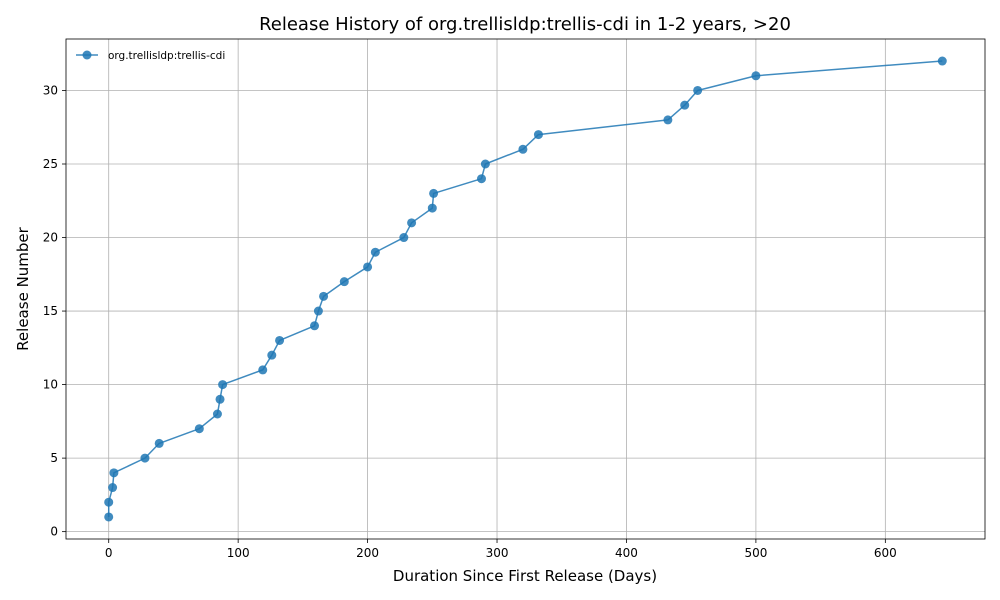 The image size is (1000, 600). Describe the element at coordinates (23, 288) in the screenshot. I see `y-axis-label: Release Number` at that location.